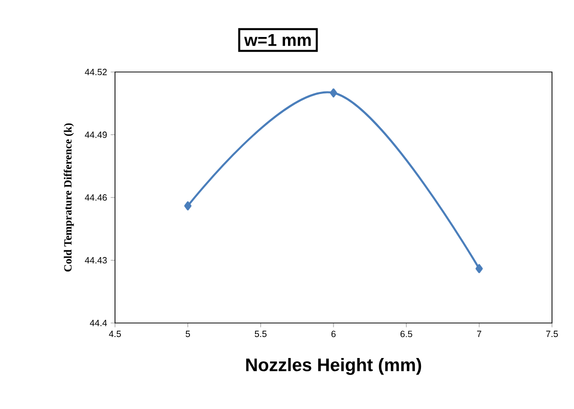  What do you see at coordinates (479, 333) in the screenshot?
I see `x-tick-label: 7` at bounding box center [479, 333].